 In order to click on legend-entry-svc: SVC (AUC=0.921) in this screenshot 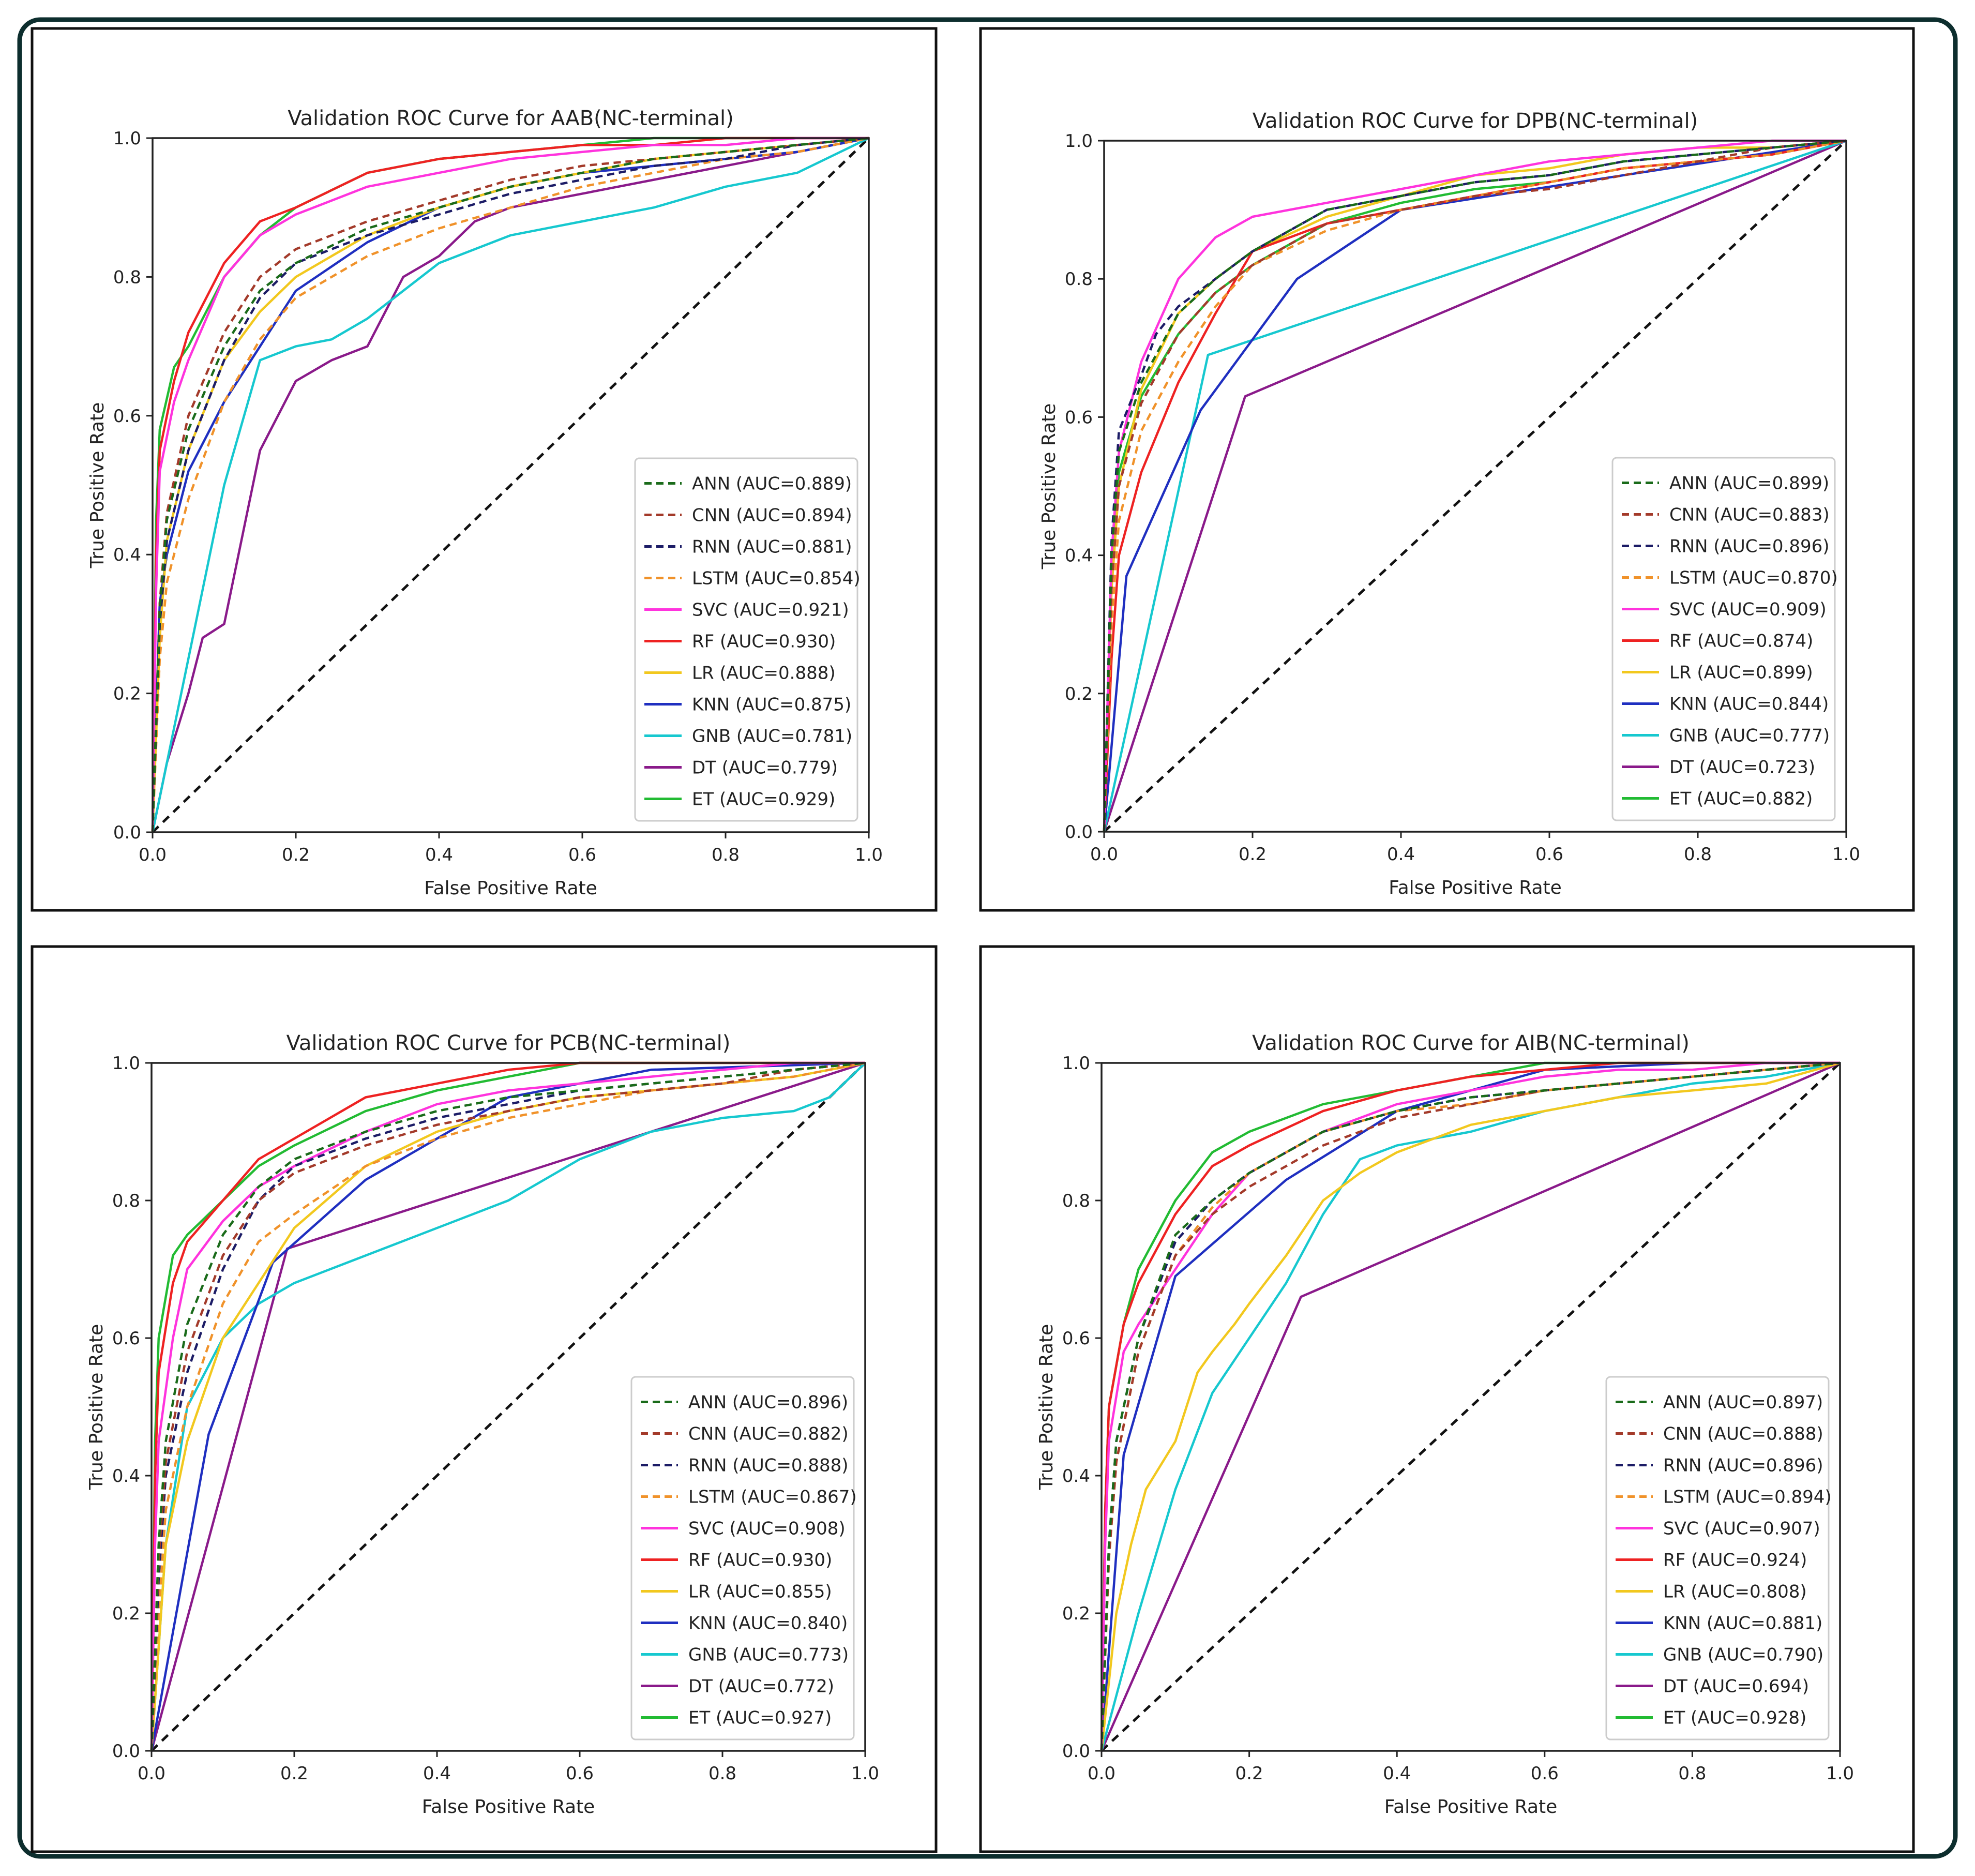, I will do `click(770, 610)`.